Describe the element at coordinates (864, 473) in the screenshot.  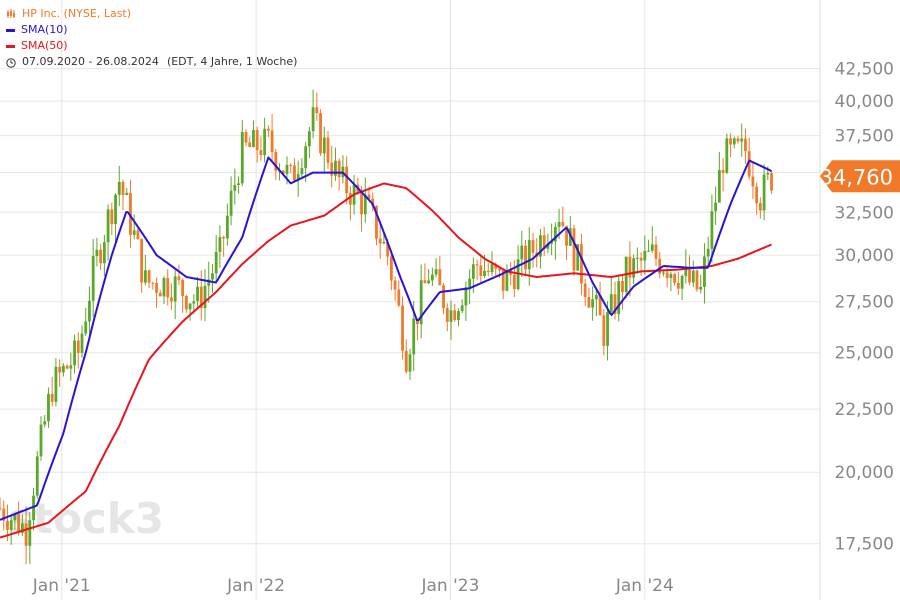
I see `y-tick-label: 20,000` at that location.